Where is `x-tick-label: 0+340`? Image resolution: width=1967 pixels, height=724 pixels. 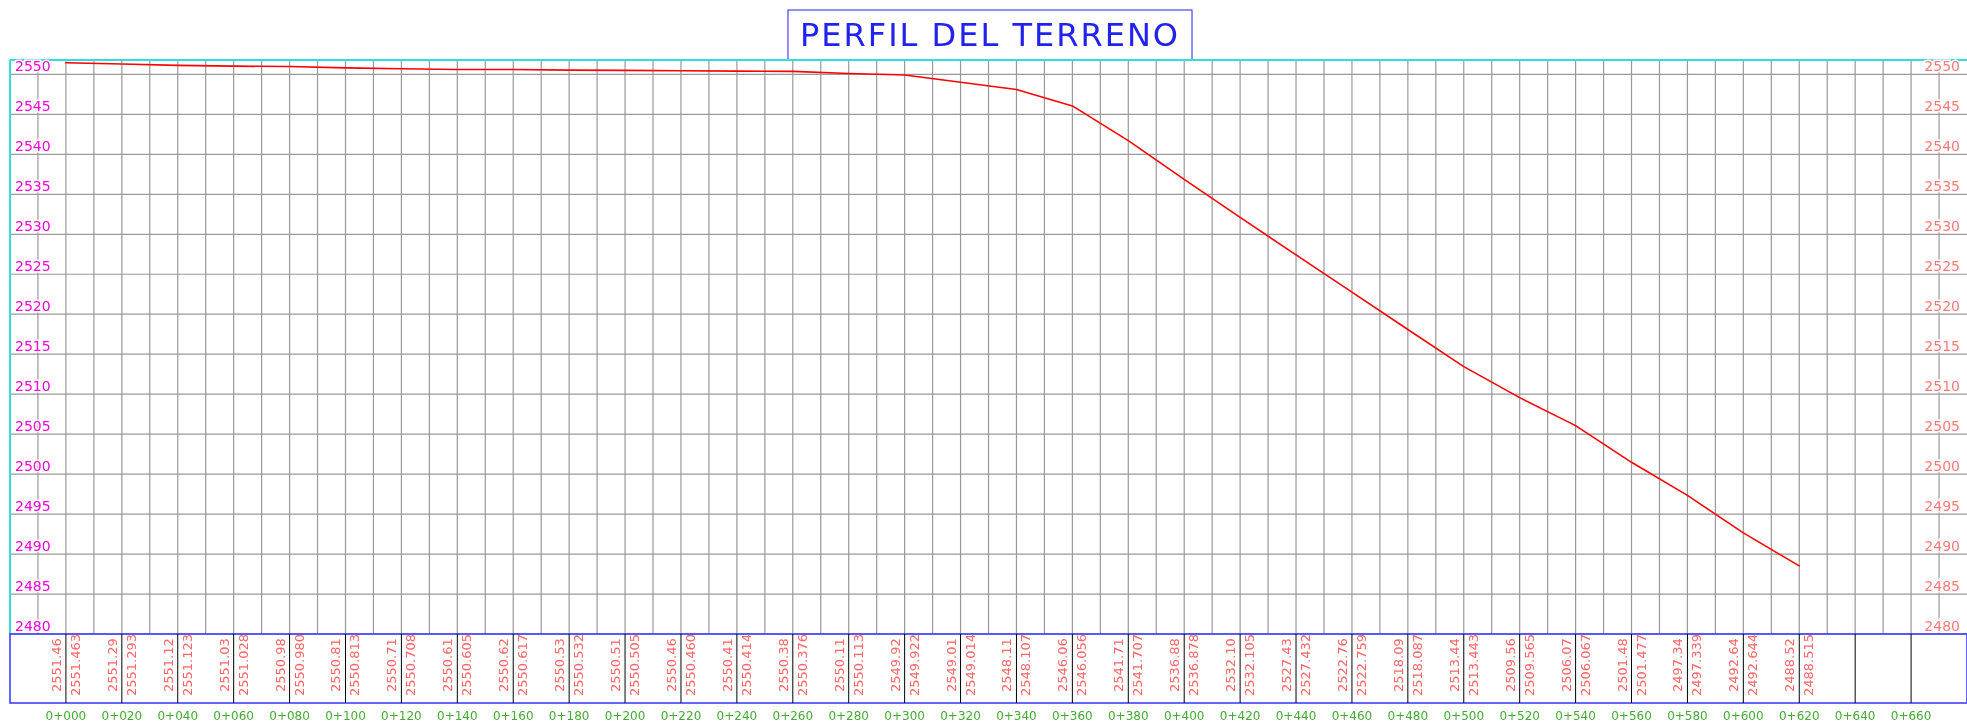 x-tick-label: 0+340 is located at coordinates (1016, 716).